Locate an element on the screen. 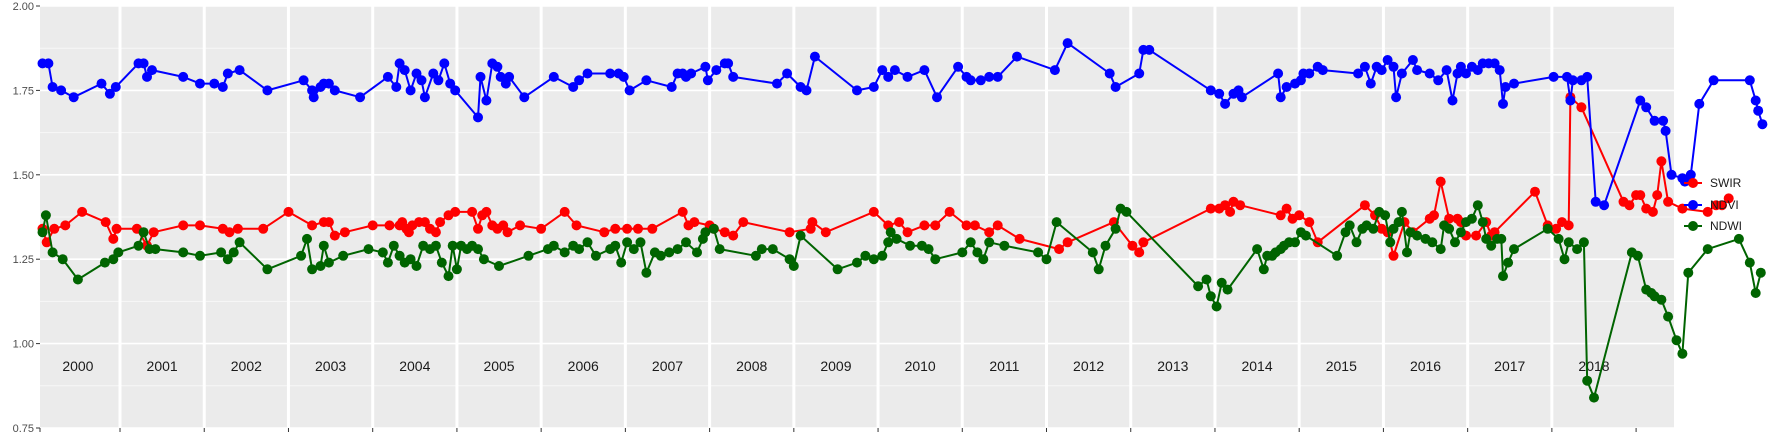  year-label: 2004 is located at coordinates (414, 366).